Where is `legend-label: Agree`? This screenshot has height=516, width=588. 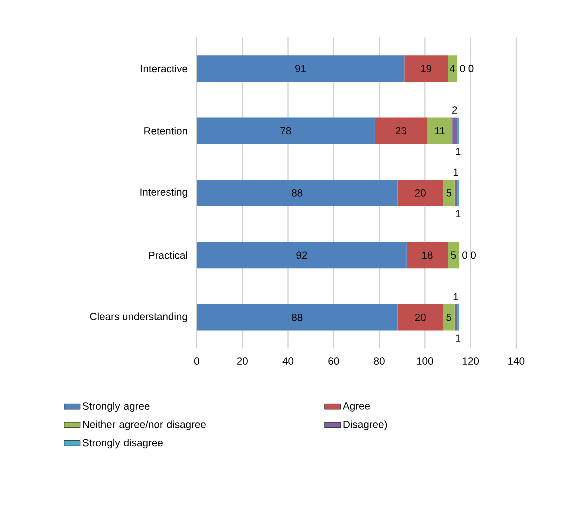
legend-label: Agree is located at coordinates (356, 407).